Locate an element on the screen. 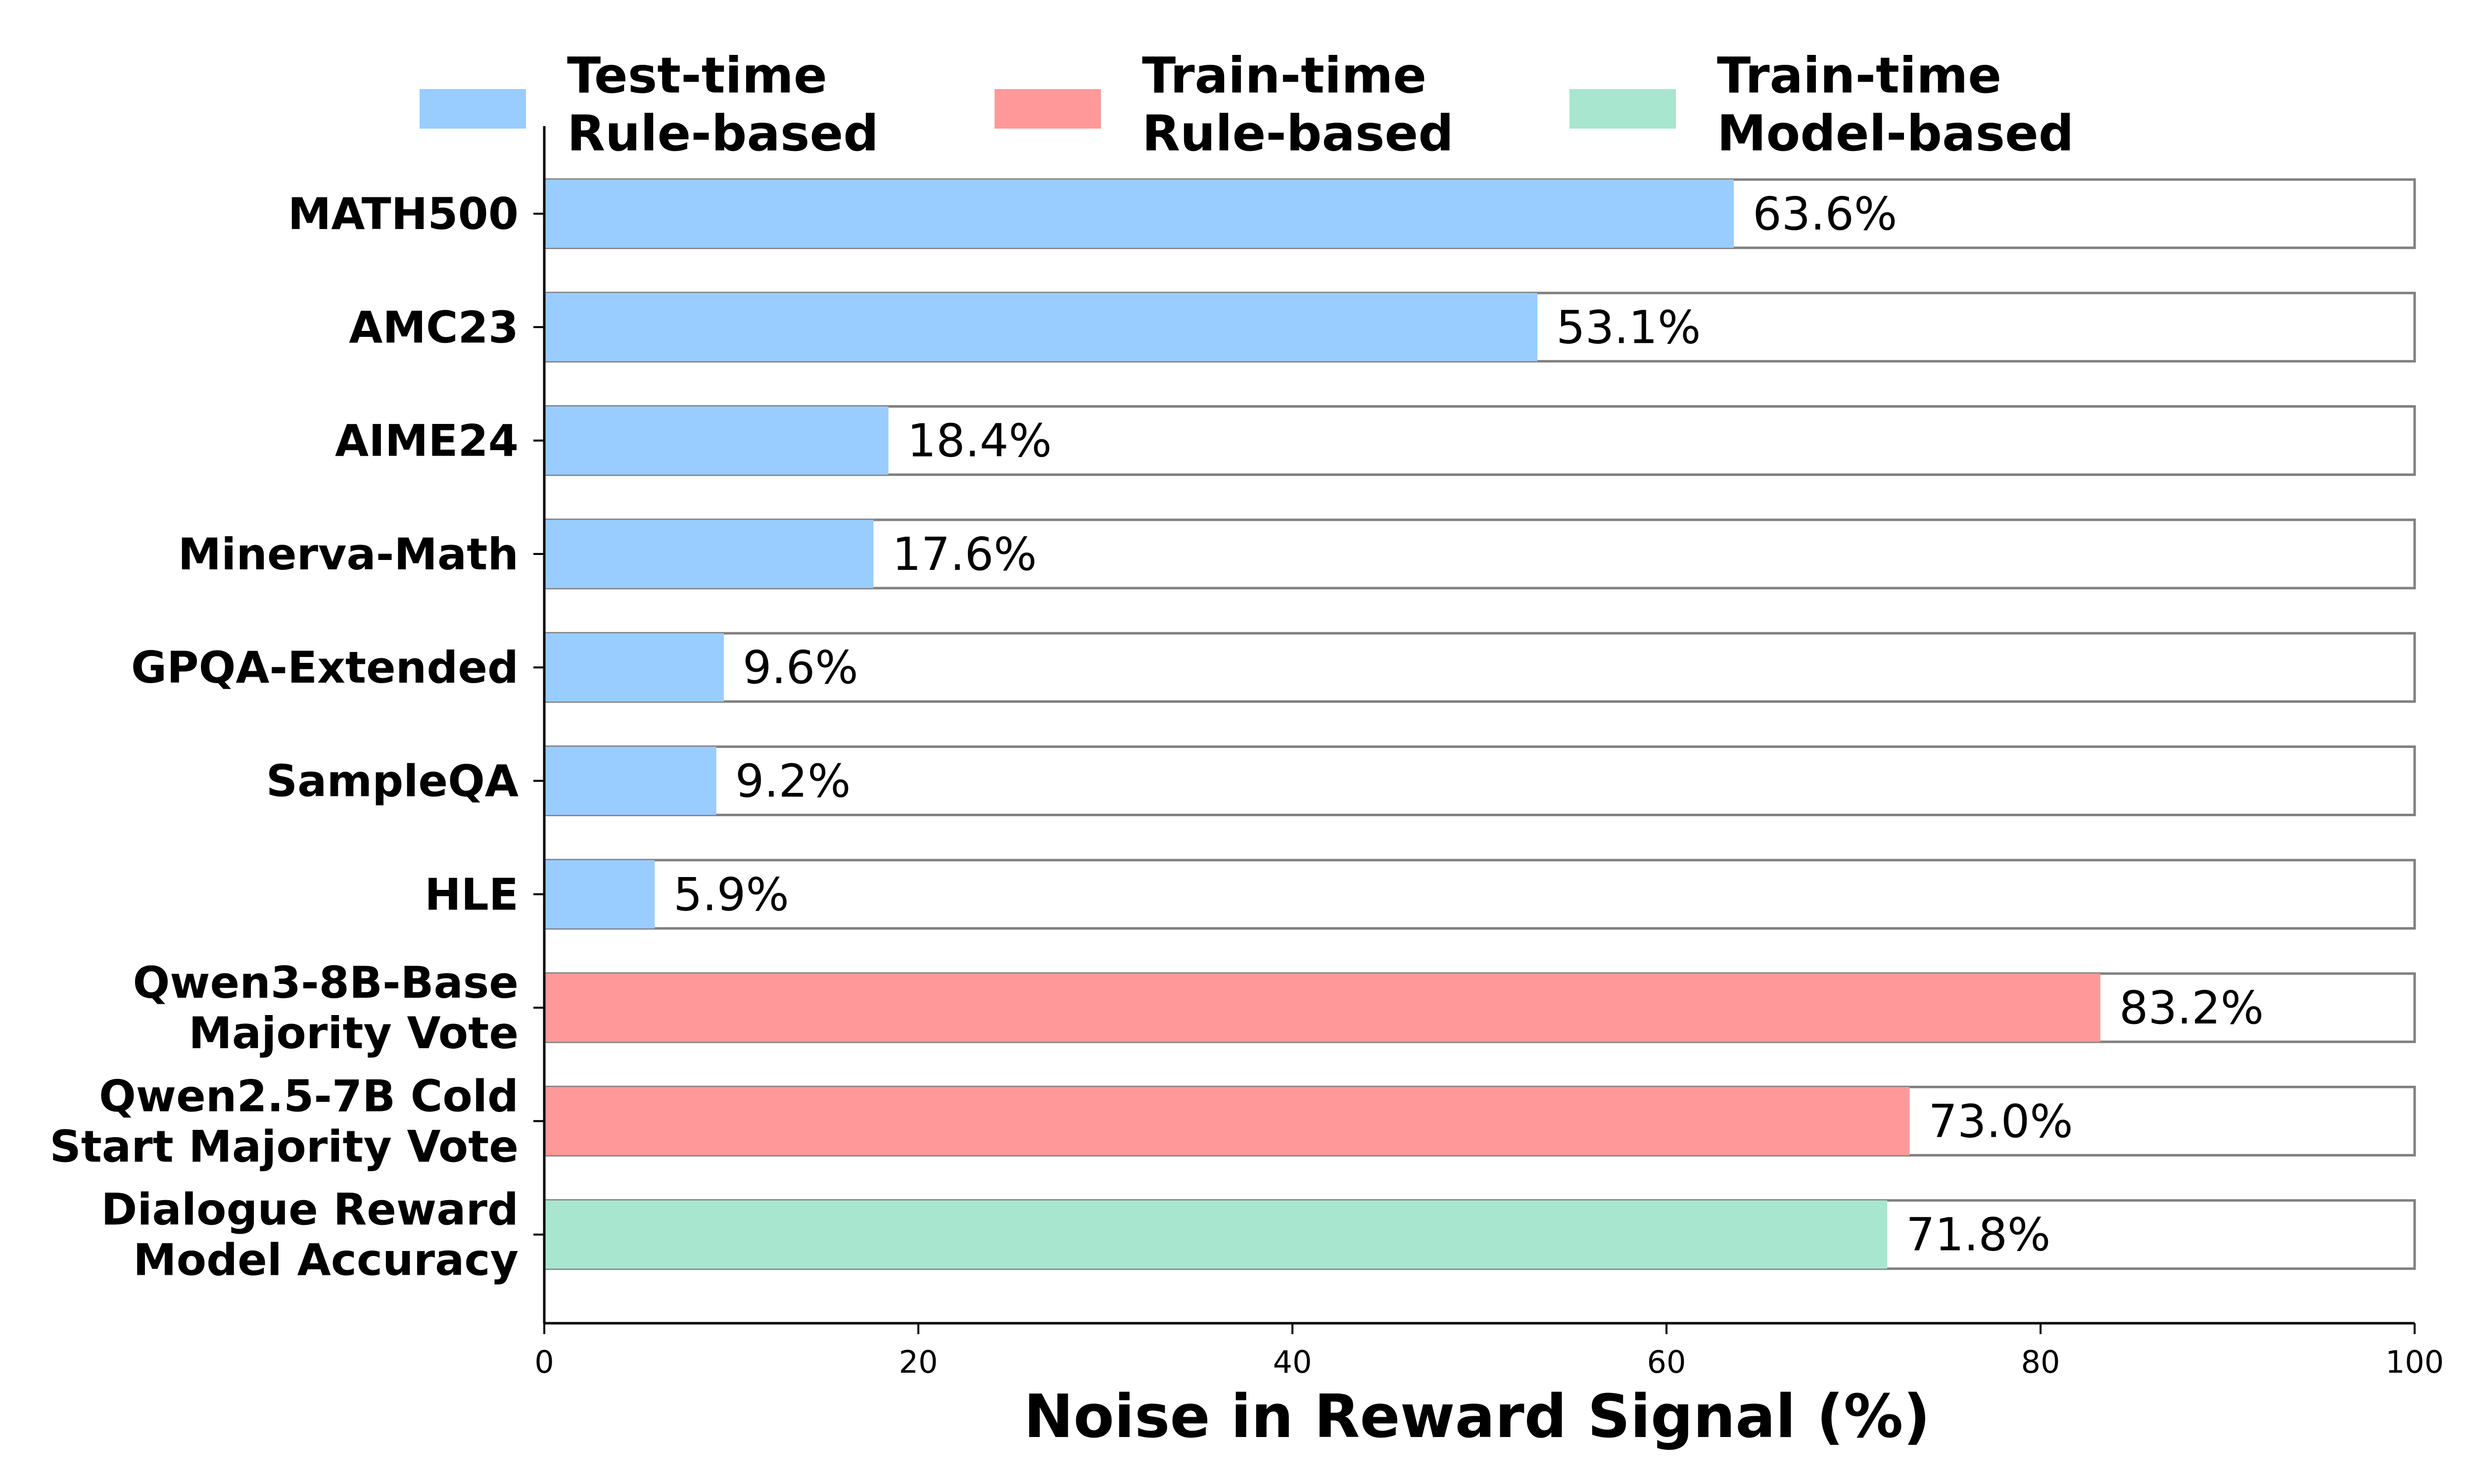 The width and height of the screenshot is (2474, 1484). category-label: GPQA-Extended is located at coordinates (325, 667).